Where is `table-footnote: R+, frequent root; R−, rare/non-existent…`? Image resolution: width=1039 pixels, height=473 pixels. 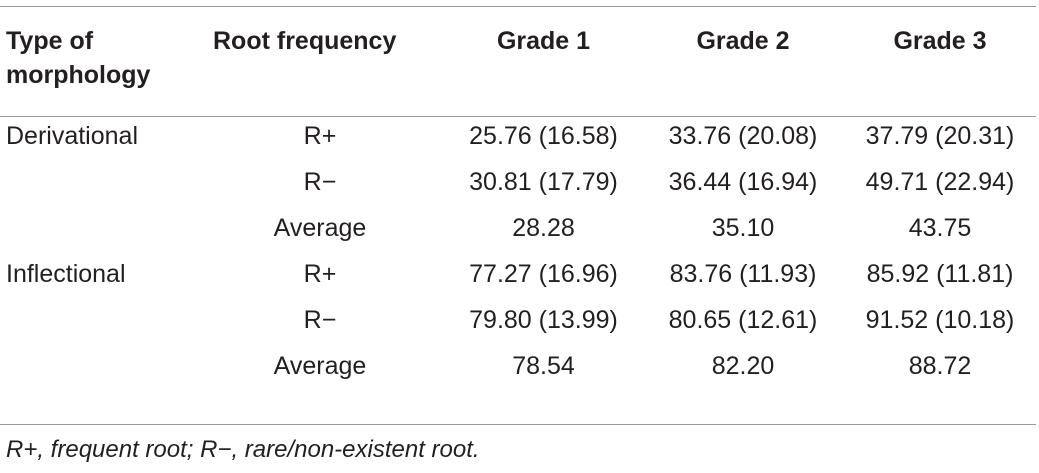
table-footnote: R+, frequent root; R−, rare/non-existent… is located at coordinates (243, 449).